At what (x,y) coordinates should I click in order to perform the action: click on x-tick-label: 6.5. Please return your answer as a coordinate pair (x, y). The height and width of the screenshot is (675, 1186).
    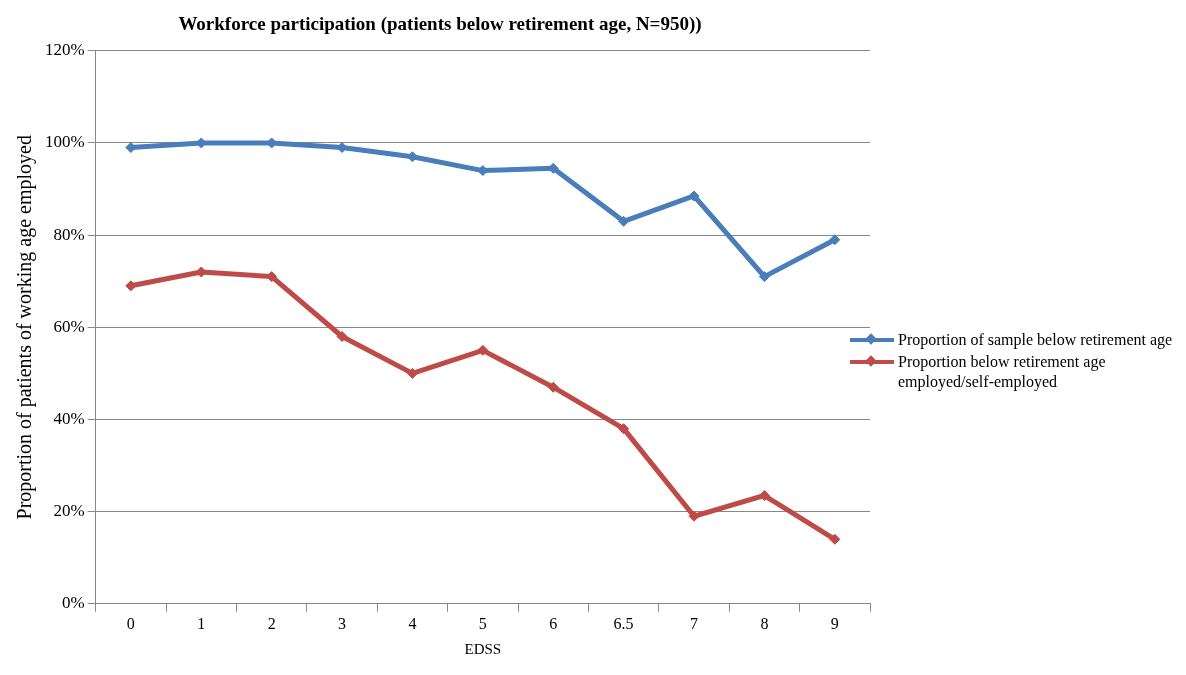
    Looking at the image, I should click on (623, 623).